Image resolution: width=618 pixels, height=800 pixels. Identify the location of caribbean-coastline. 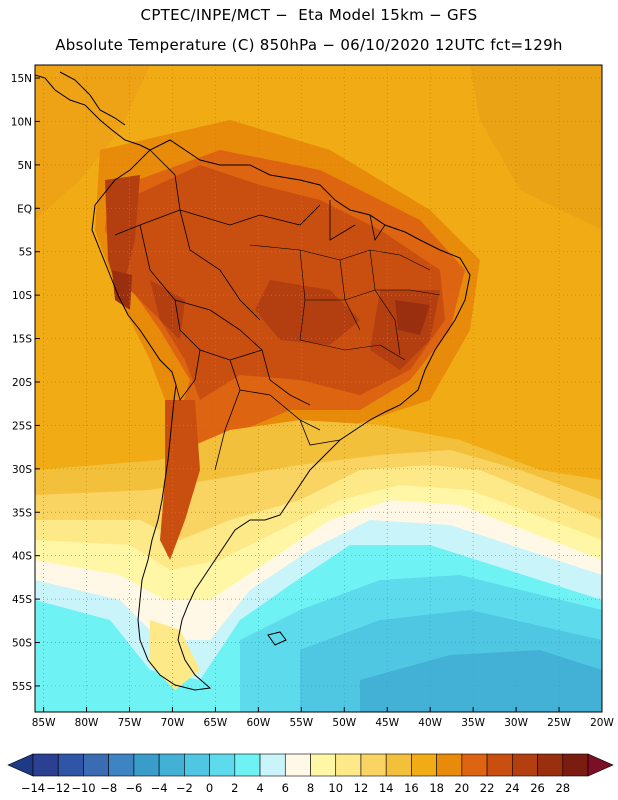
(92, 98).